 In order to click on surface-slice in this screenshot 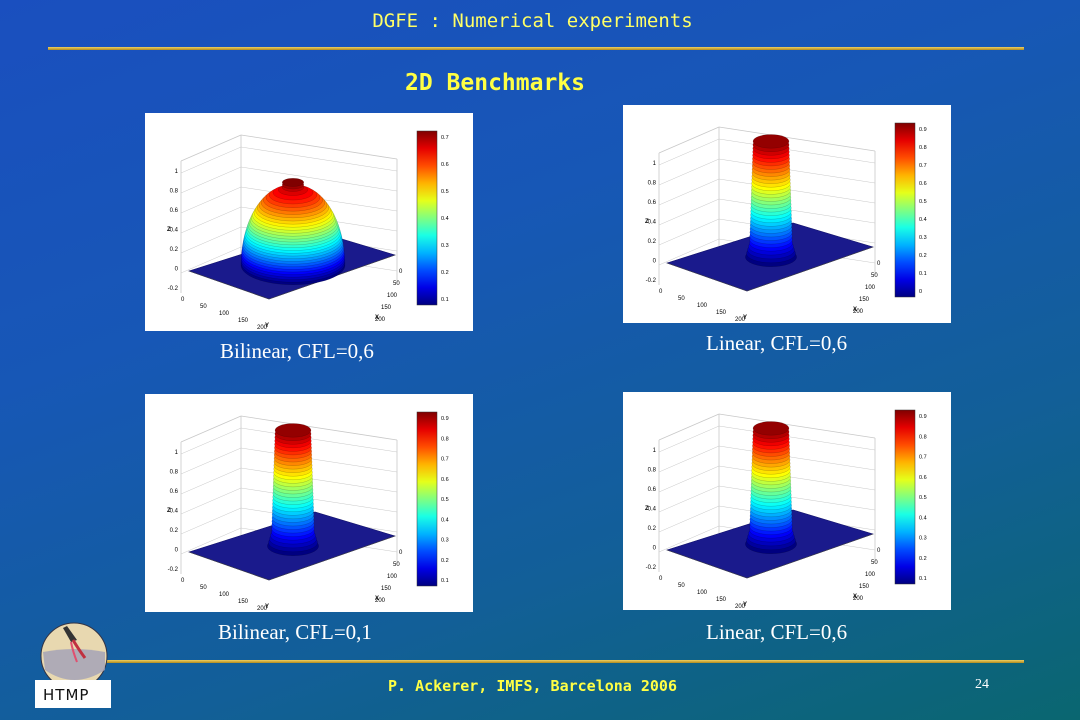, I will do `click(293, 182)`.